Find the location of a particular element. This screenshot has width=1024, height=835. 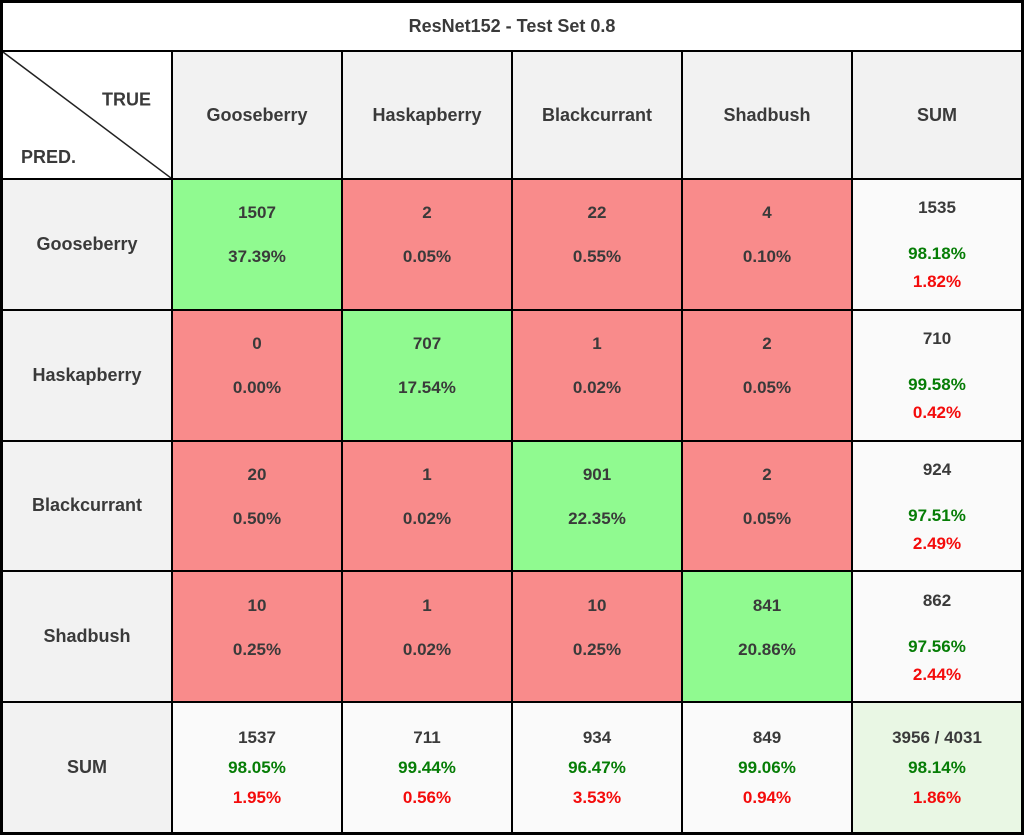

row-label-haskapberry: Haskapberry is located at coordinates (87, 375).